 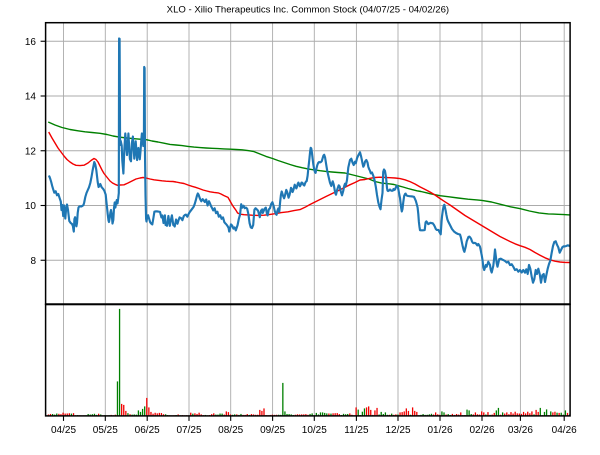 What do you see at coordinates (230, 430) in the screenshot?
I see `svg-text: 08/25` at bounding box center [230, 430].